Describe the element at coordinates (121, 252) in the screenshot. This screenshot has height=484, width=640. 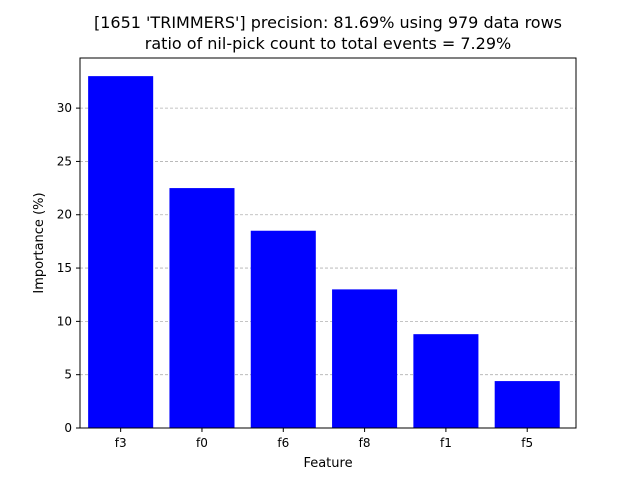
I see `bar-f3` at that location.